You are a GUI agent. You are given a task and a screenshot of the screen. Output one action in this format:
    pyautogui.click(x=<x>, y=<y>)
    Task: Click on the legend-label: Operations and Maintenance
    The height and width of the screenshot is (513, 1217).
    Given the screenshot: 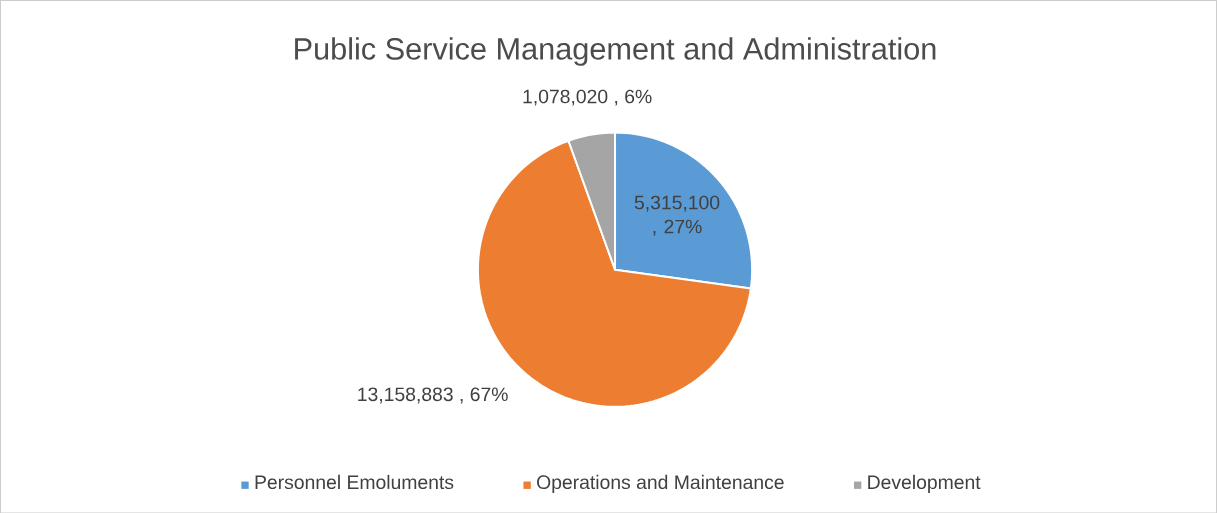 What is the action you would take?
    pyautogui.click(x=660, y=483)
    